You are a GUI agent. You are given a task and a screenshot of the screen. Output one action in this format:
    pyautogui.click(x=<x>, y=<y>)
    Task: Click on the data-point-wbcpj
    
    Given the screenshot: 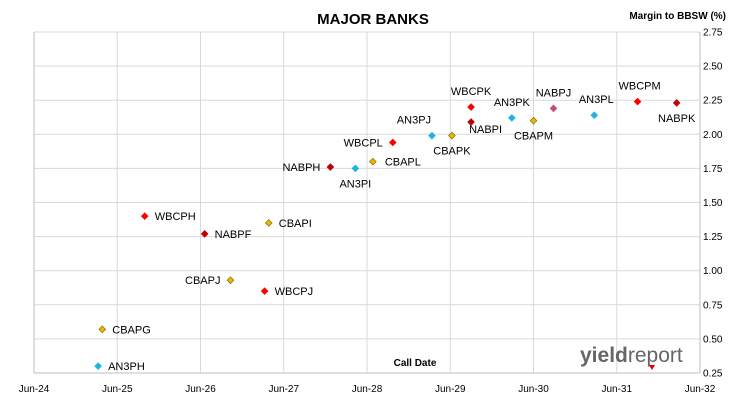 What is the action you would take?
    pyautogui.click(x=264, y=291)
    